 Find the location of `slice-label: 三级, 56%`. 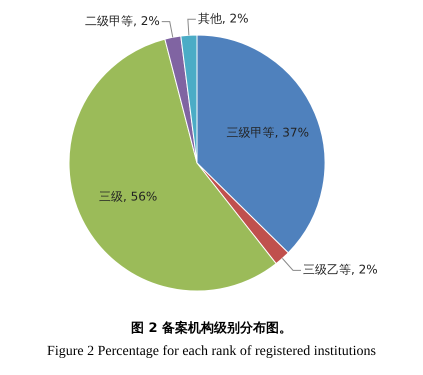

slice-label: 三级, 56% is located at coordinates (128, 196).